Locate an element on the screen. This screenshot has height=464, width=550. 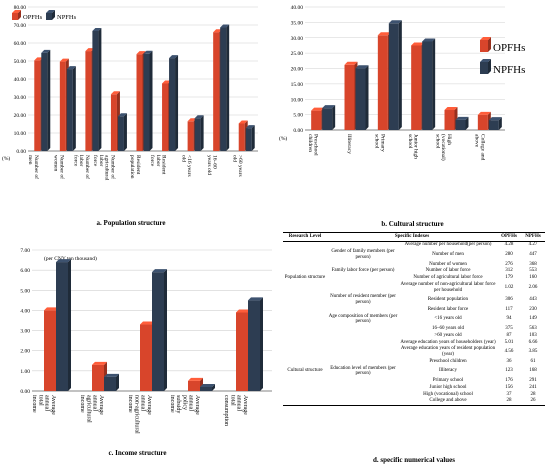
header-research-level: Research Level is located at coordinates (305, 237).